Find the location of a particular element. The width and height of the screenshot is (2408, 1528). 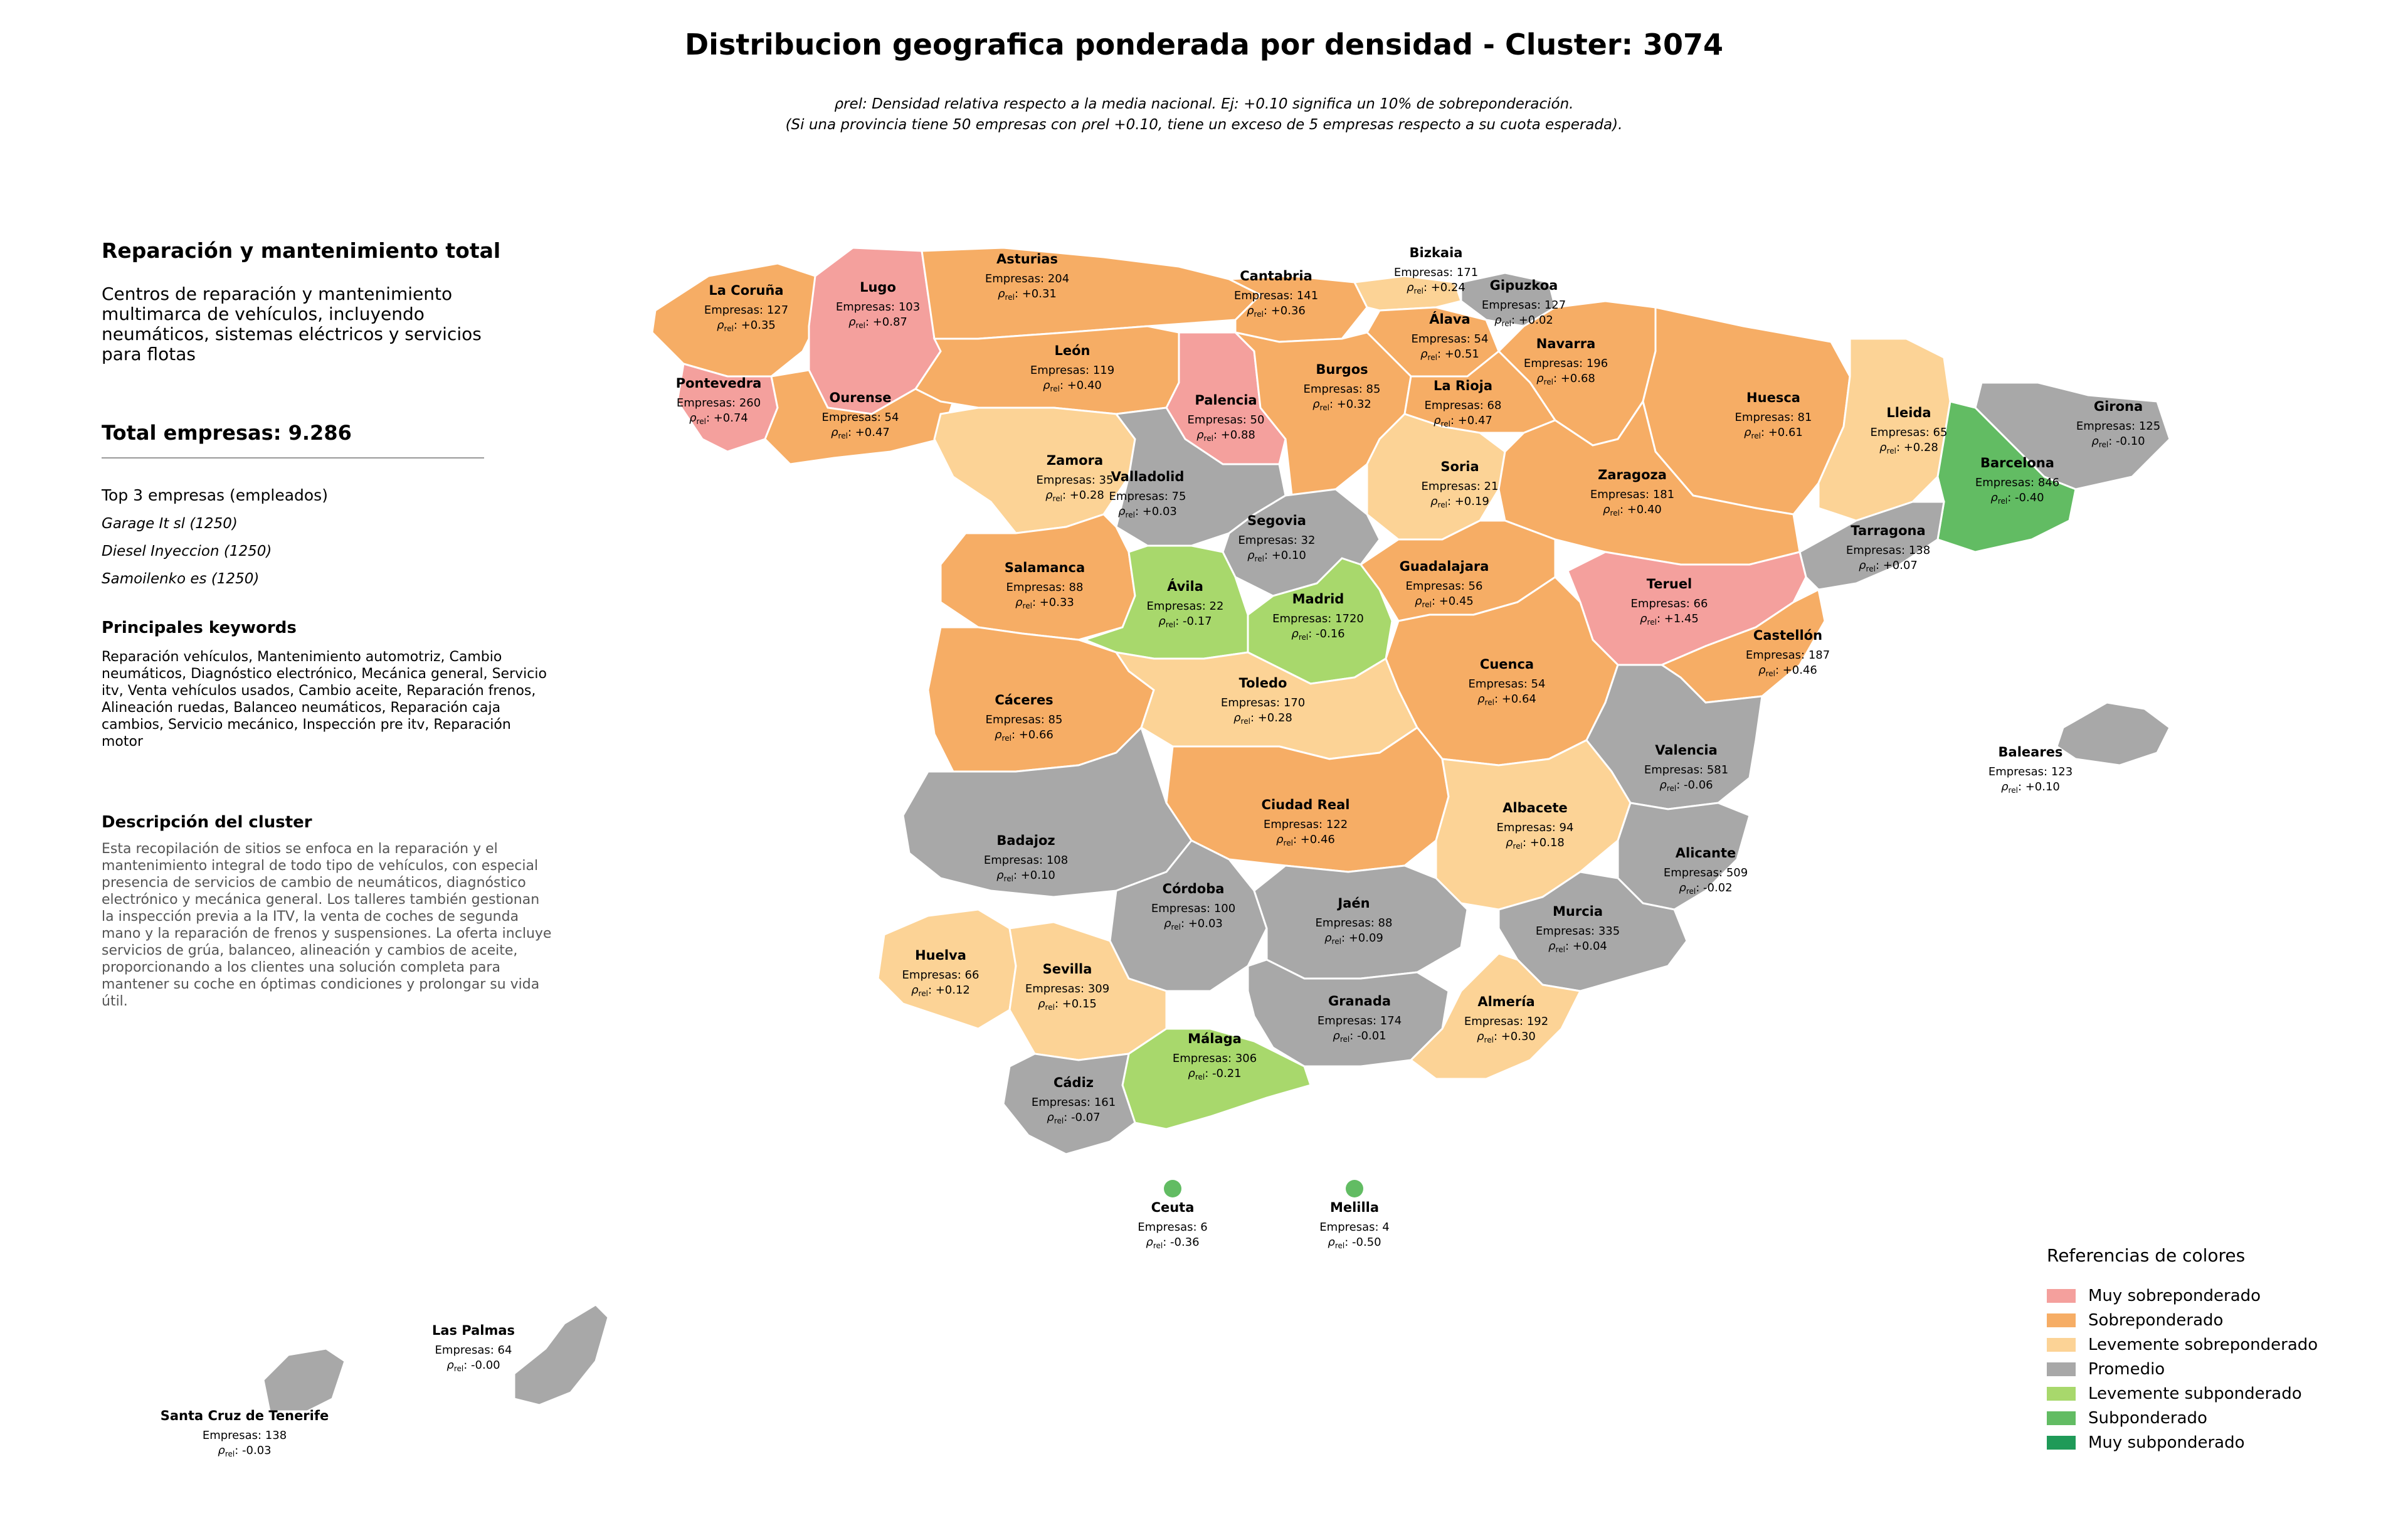

legend-label: Muy subponderado is located at coordinates (2166, 1442).